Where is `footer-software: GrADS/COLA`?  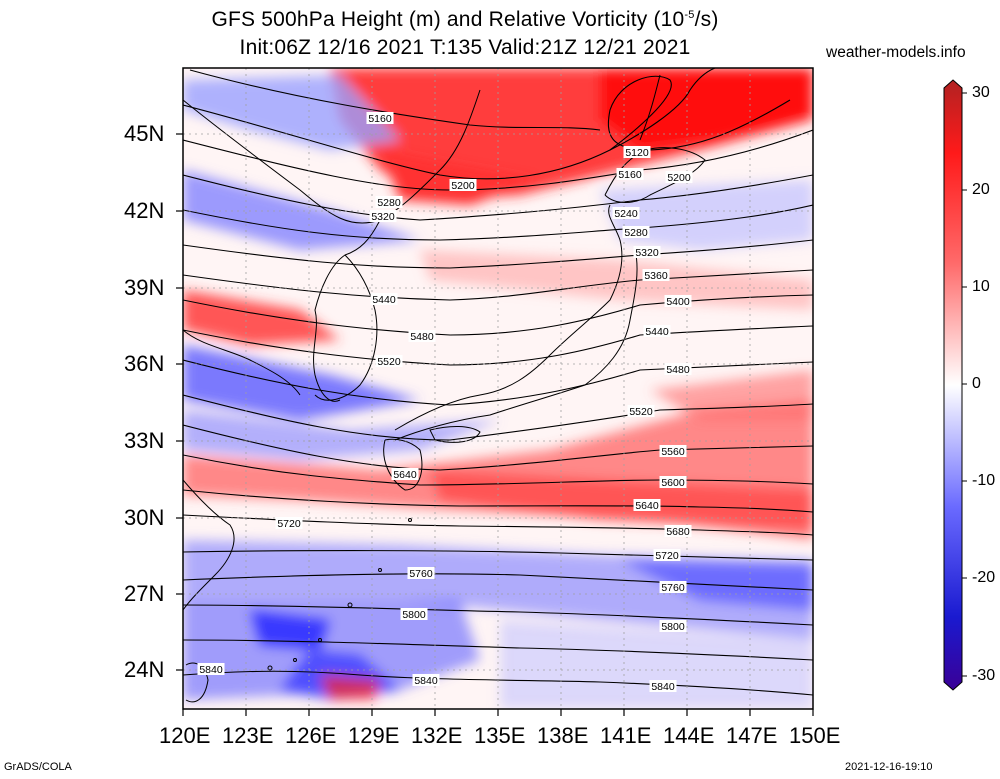
footer-software: GrADS/COLA is located at coordinates (38, 767).